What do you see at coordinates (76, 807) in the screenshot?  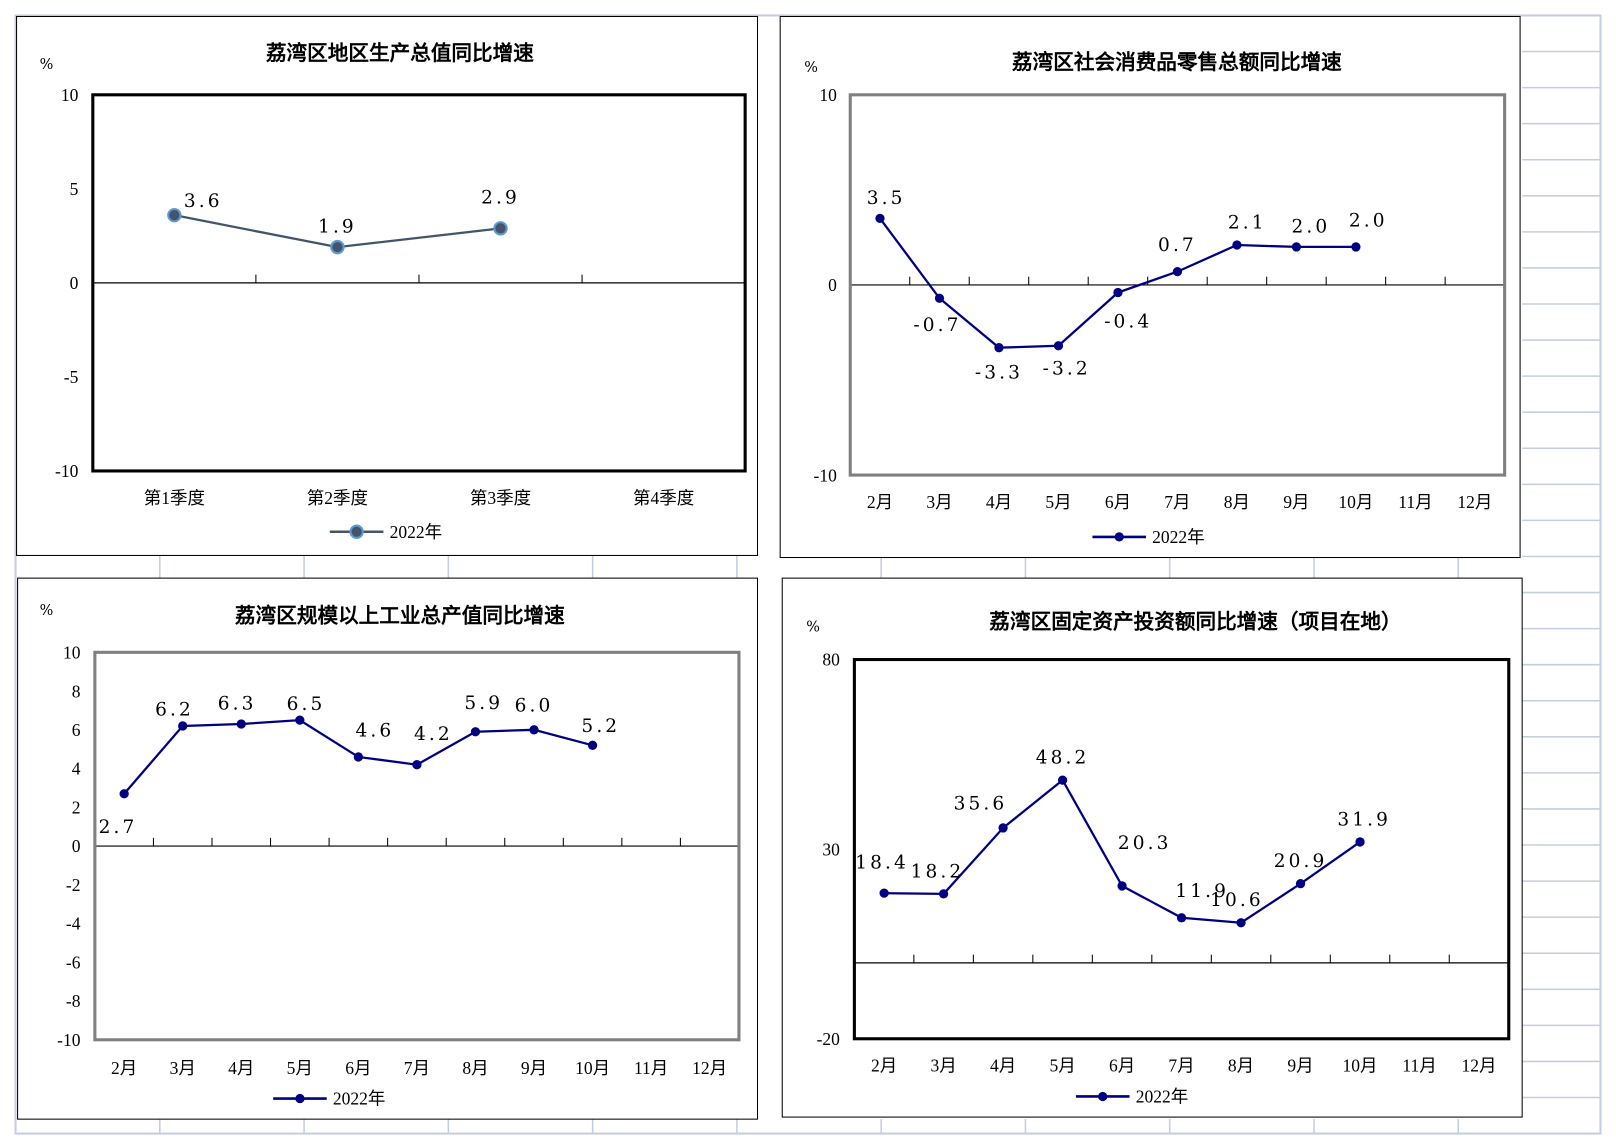 I see `y-tick-label: 2` at bounding box center [76, 807].